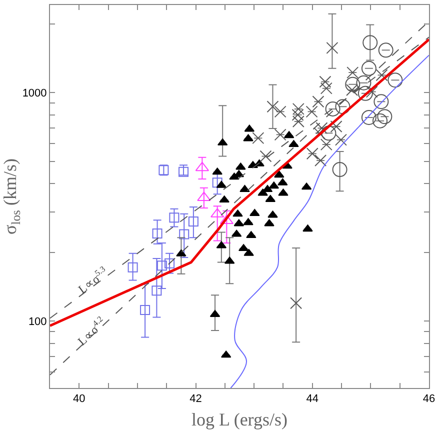  Describe the element at coordinates (312, 399) in the screenshot. I see `x-tick-label: 44` at that location.